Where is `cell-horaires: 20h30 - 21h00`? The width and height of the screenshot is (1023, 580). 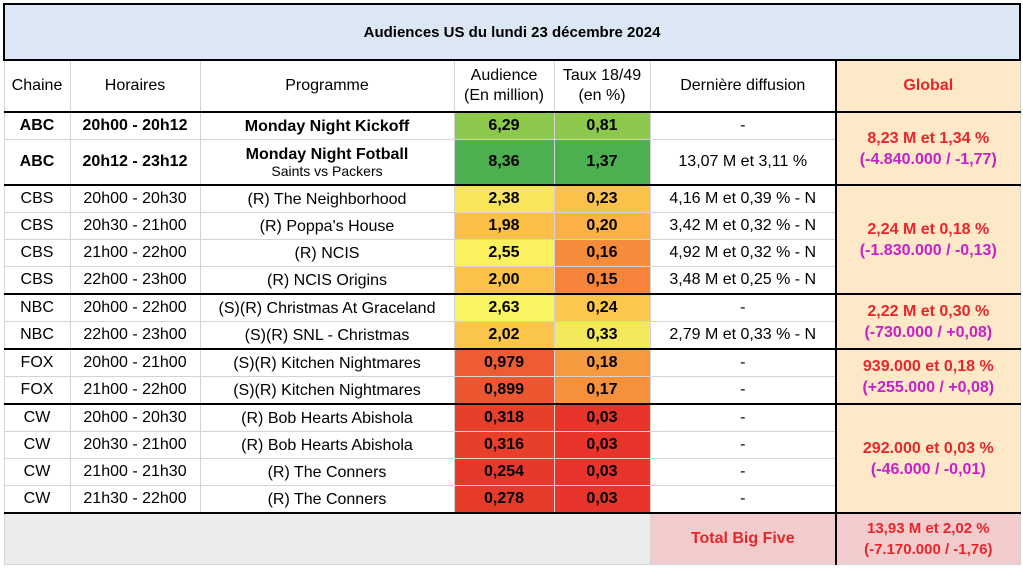 cell-horaires: 20h30 - 21h00 is located at coordinates (135, 226).